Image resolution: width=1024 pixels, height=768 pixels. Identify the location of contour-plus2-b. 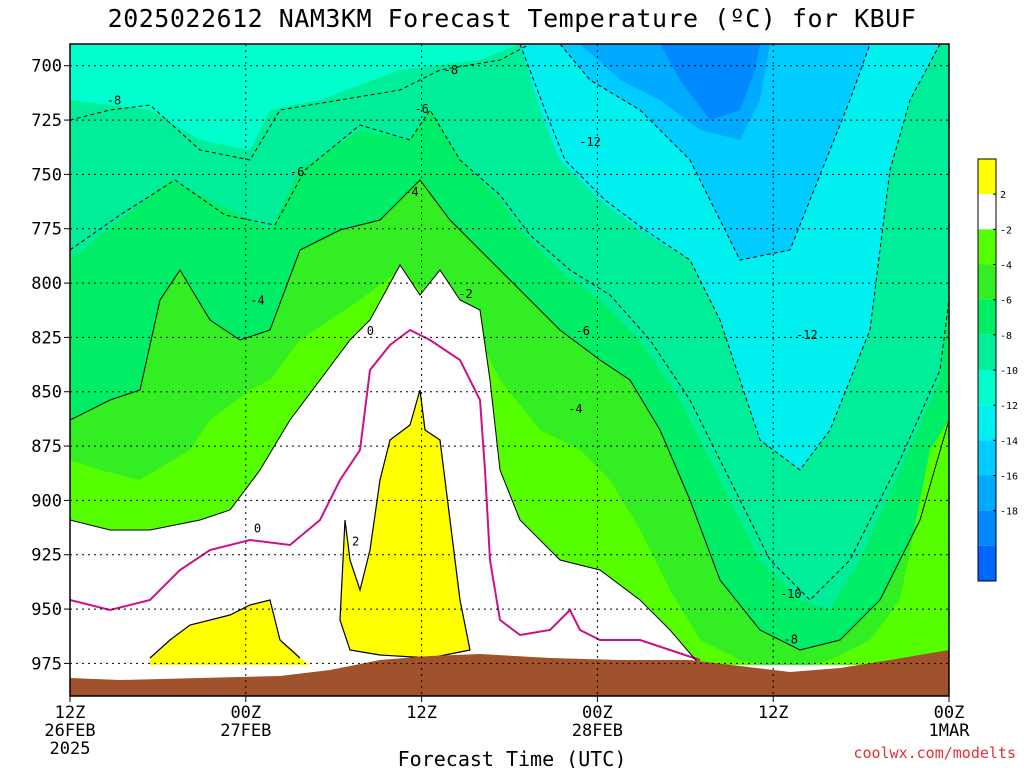
(405, 524).